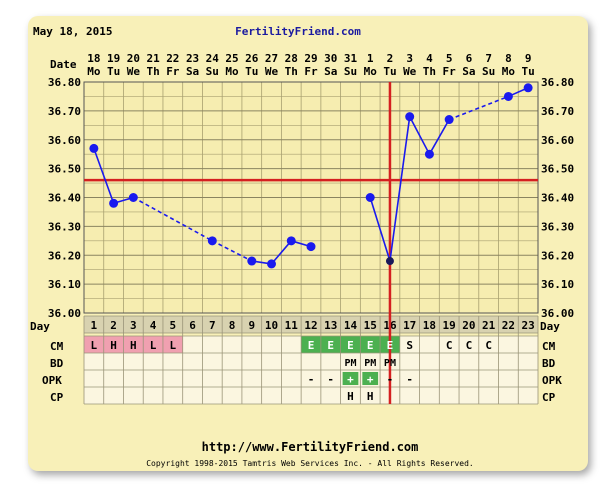 This screenshot has width=600, height=488. I want to click on y-tick-right-5: 36.50, so click(557, 169).